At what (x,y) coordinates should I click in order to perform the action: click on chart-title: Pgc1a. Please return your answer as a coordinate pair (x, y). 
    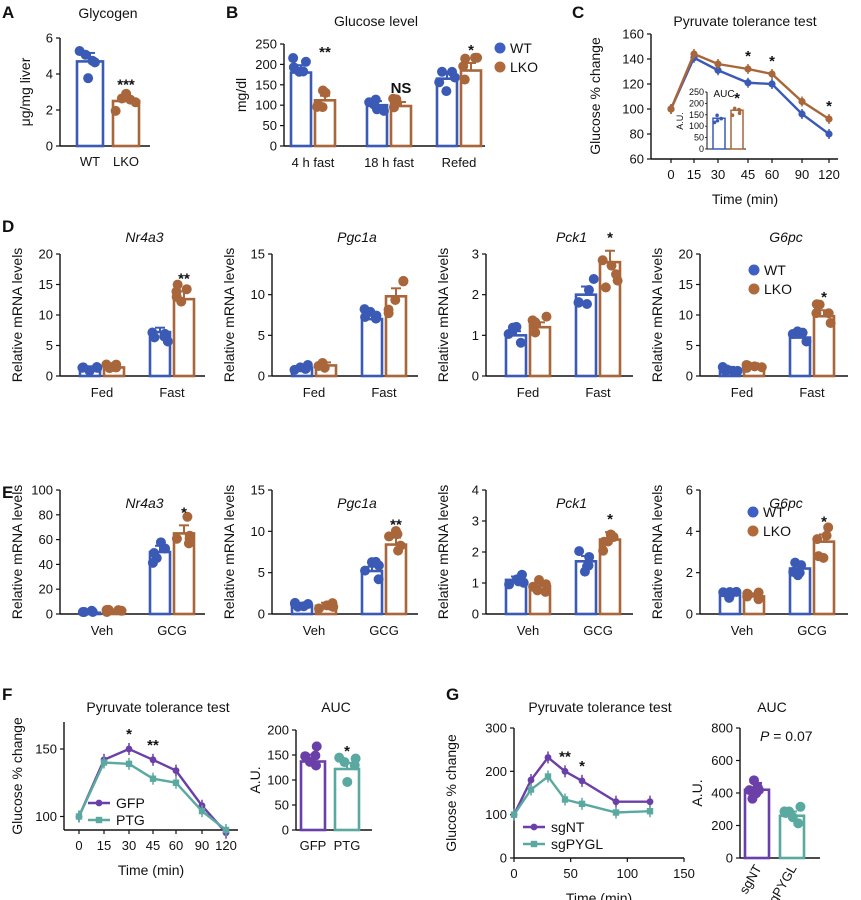
    Looking at the image, I should click on (357, 237).